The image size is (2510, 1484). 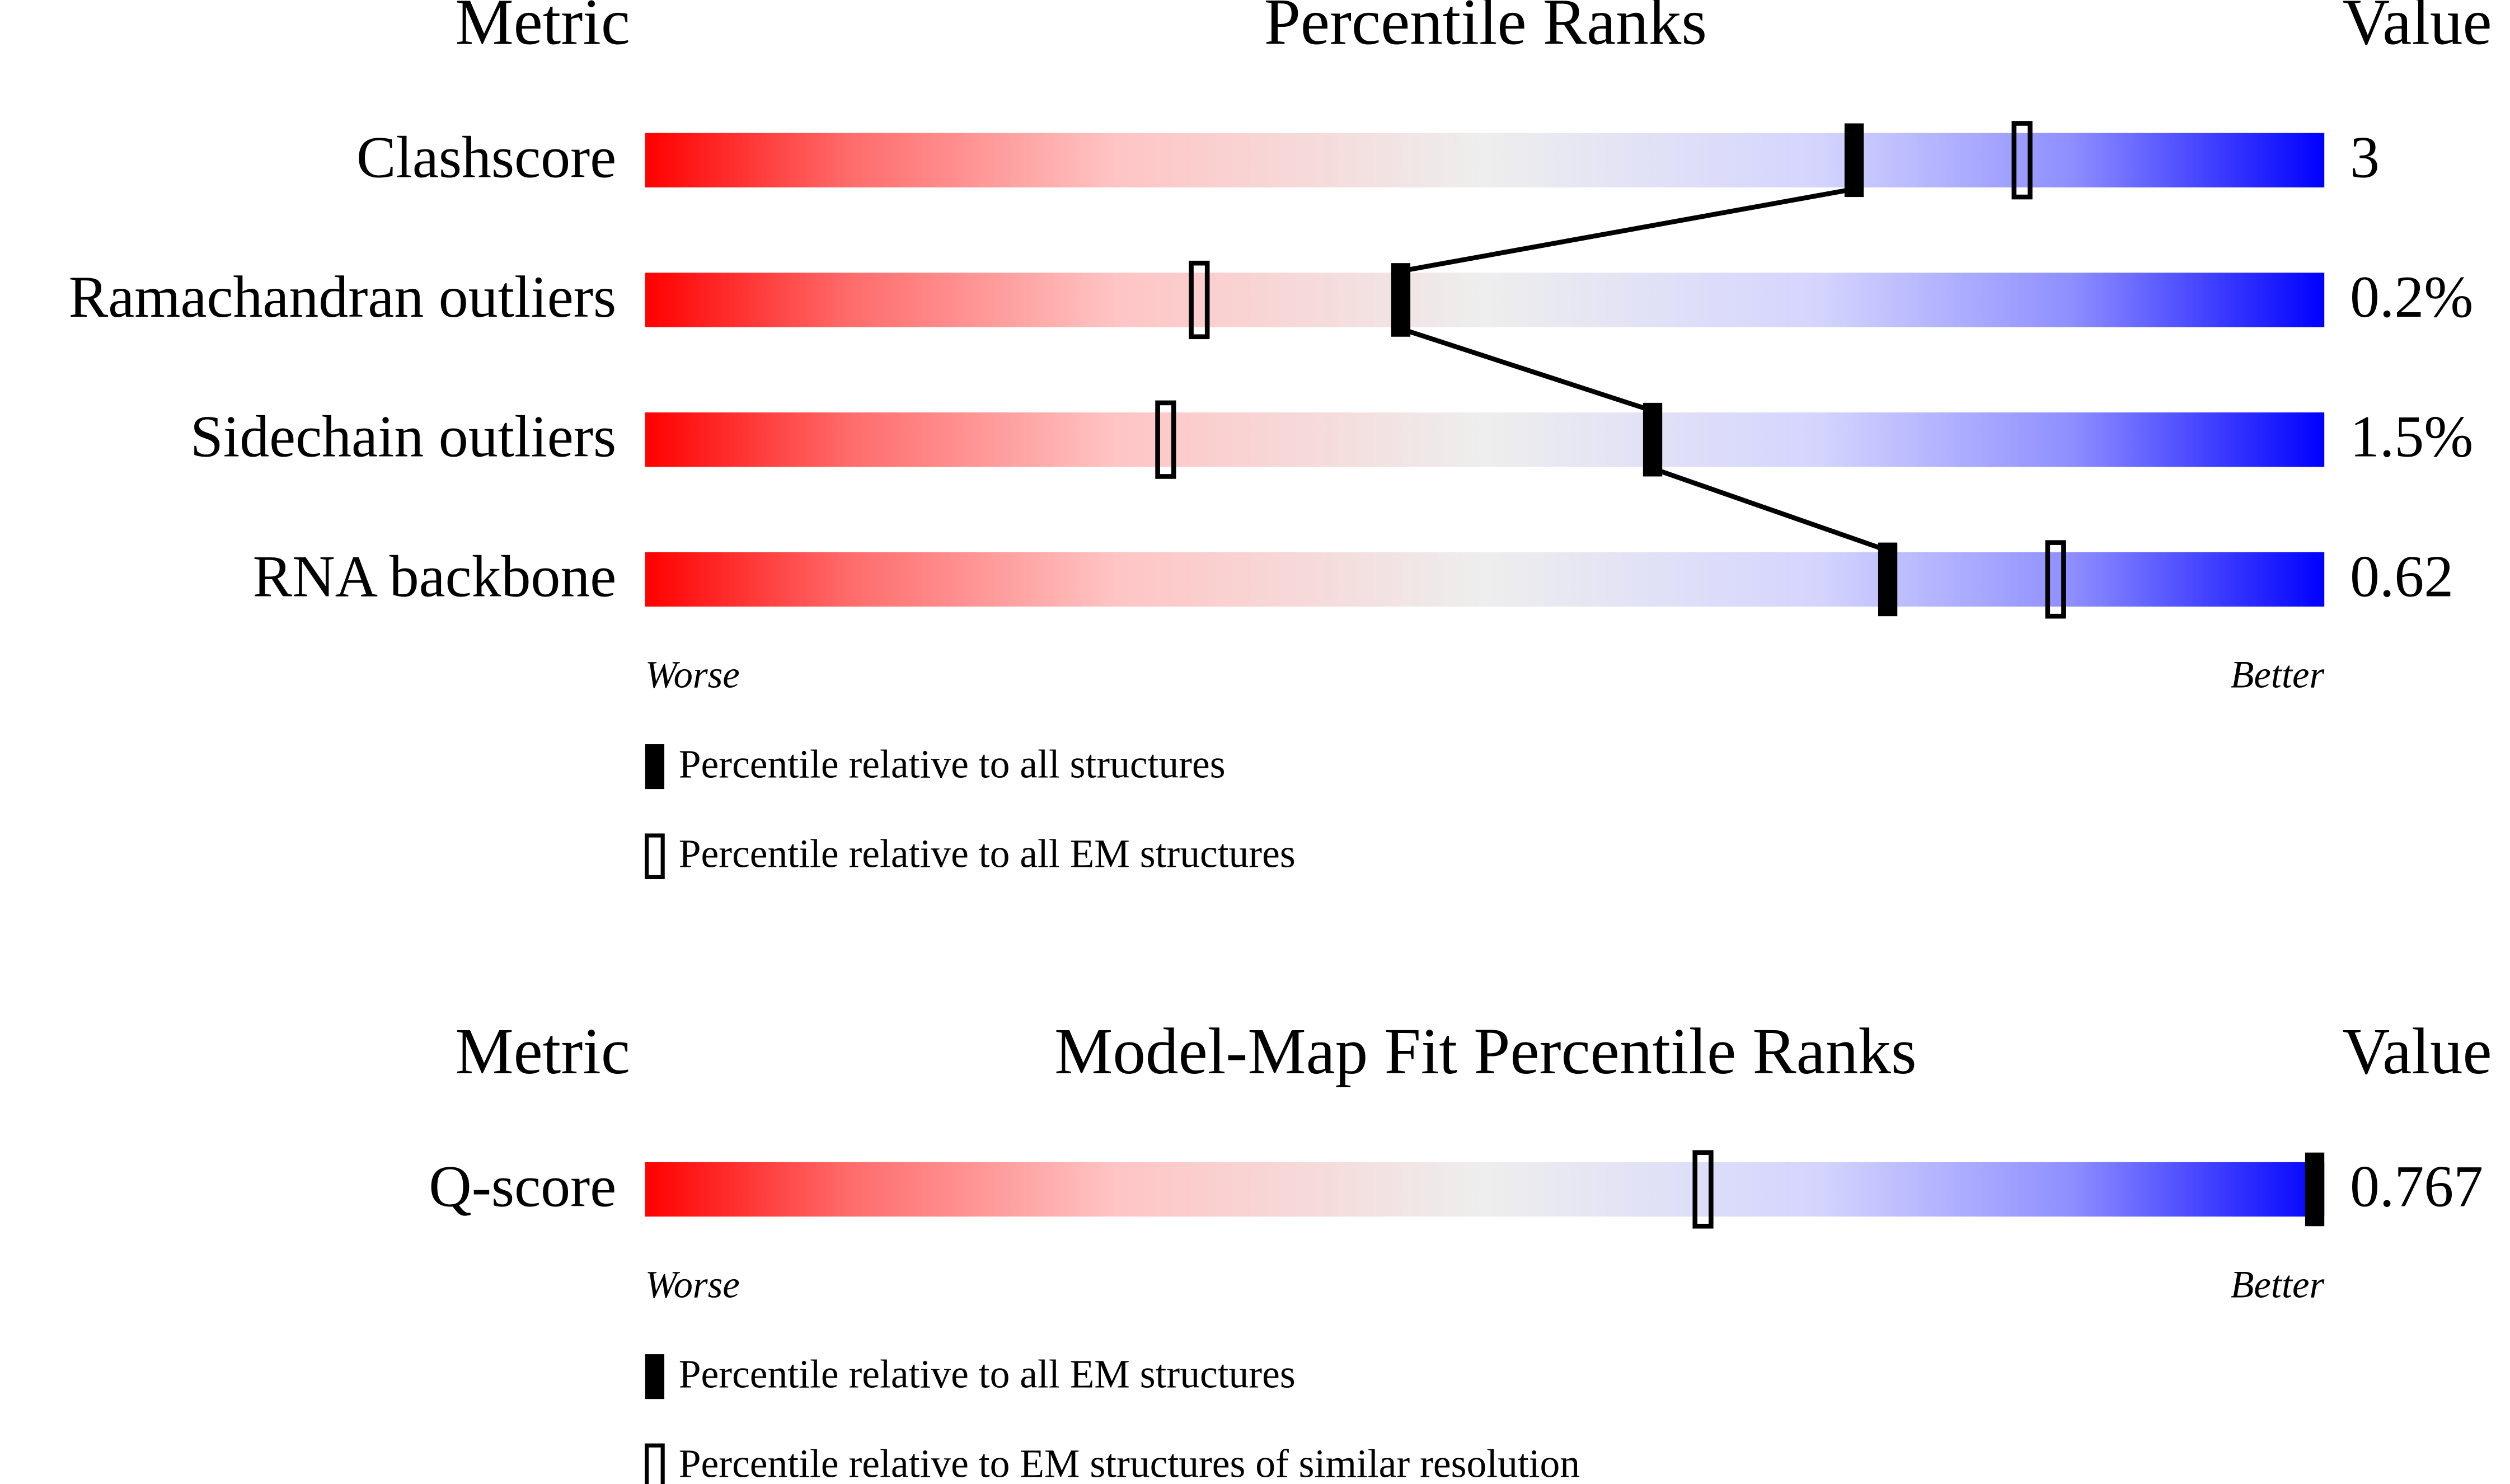 I want to click on chart-title: Percentile Ranks, so click(x=1485, y=29).